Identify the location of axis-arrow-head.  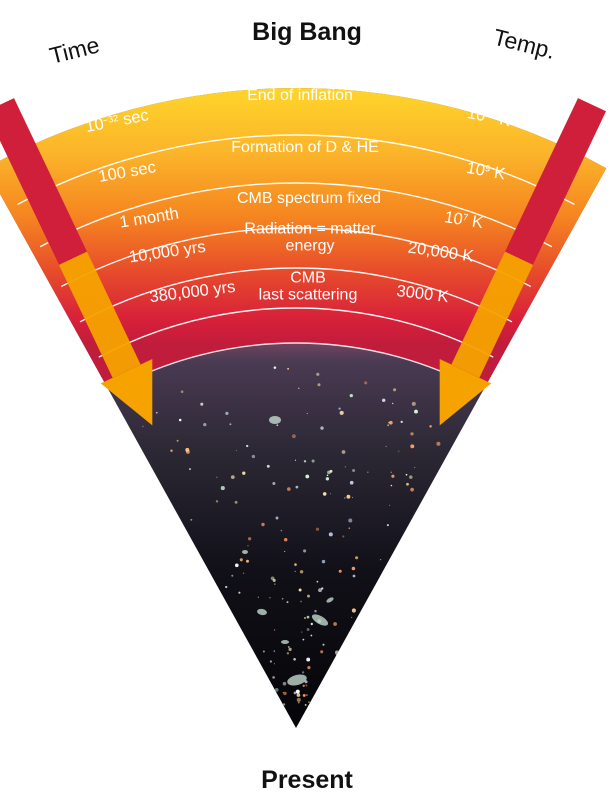
(465, 392).